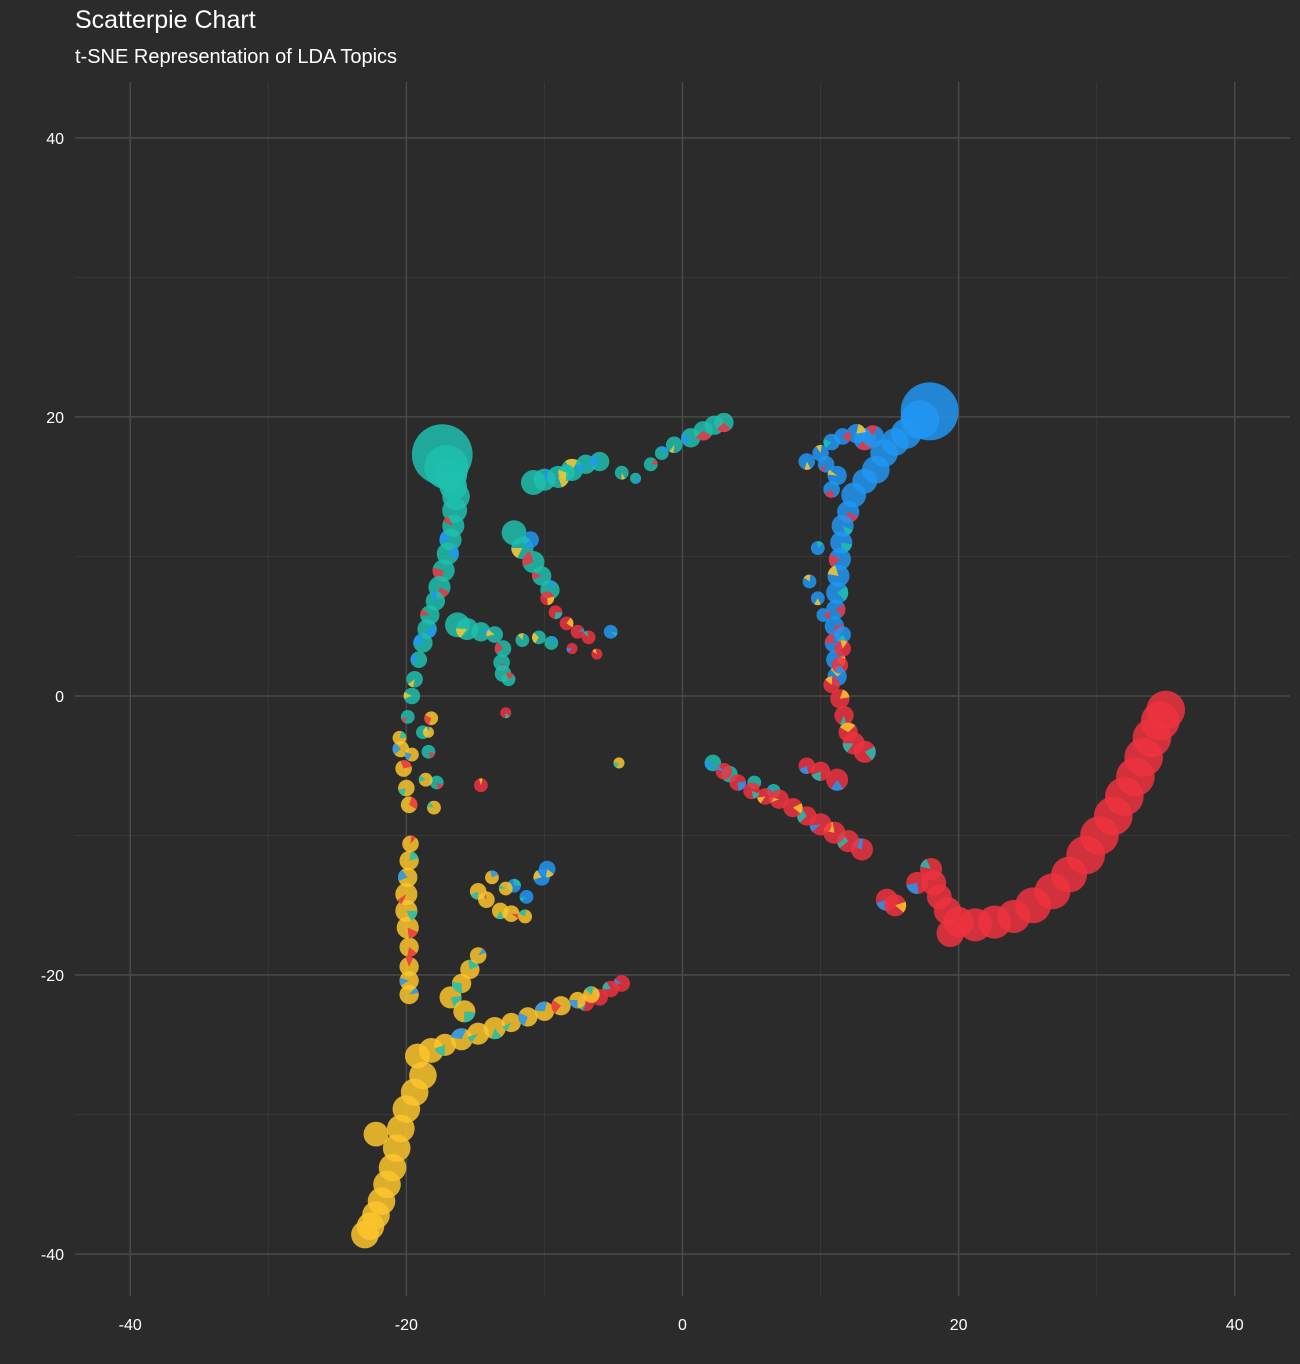 The height and width of the screenshot is (1364, 1300). Describe the element at coordinates (130, 1325) in the screenshot. I see `x-tick-label: -40` at that location.